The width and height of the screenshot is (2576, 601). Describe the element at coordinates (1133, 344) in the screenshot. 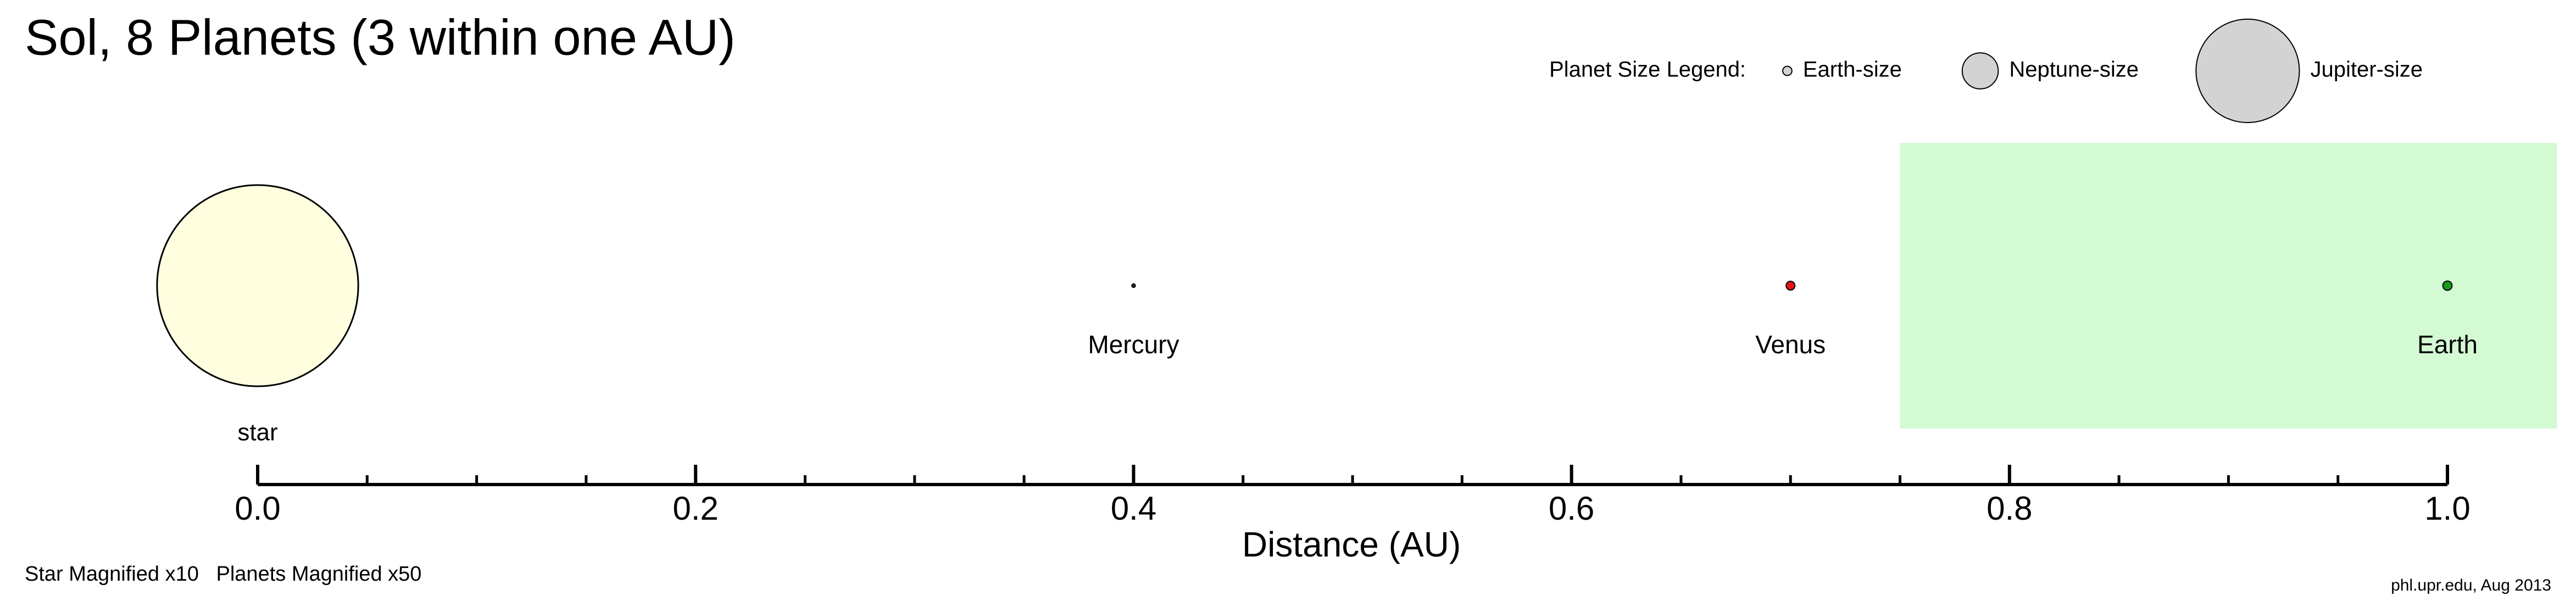

I see `planet-label: Mercury` at that location.